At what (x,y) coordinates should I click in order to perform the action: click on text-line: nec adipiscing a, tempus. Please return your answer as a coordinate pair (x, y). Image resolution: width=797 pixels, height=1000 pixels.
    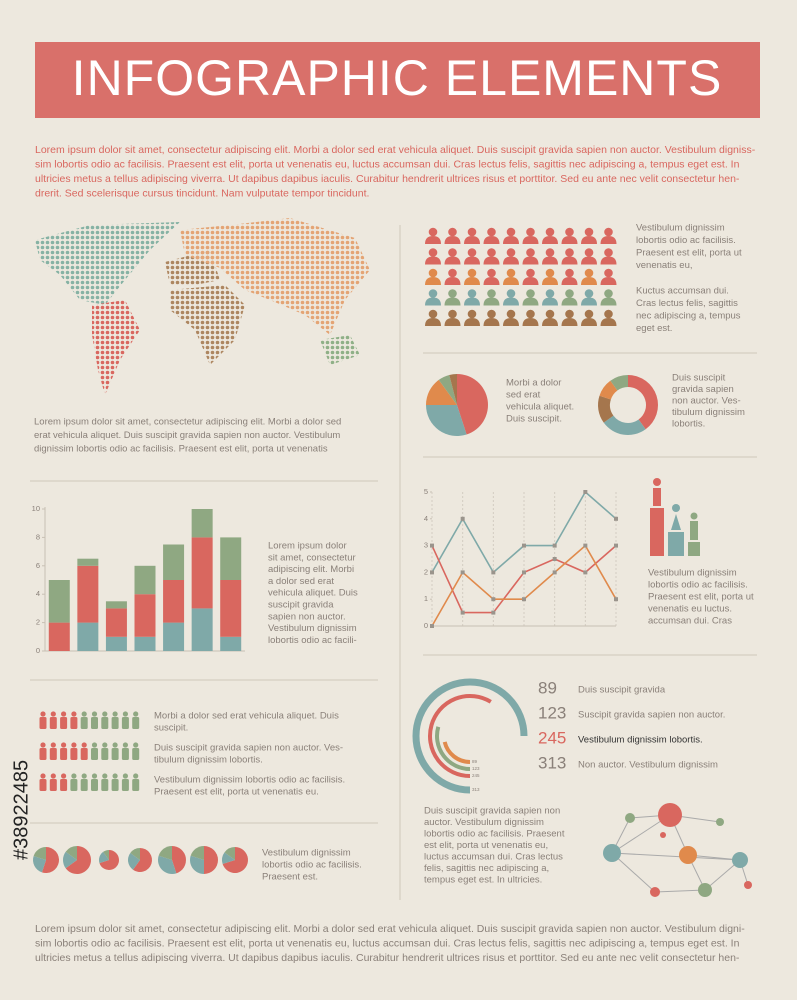
    Looking at the image, I should click on (688, 316).